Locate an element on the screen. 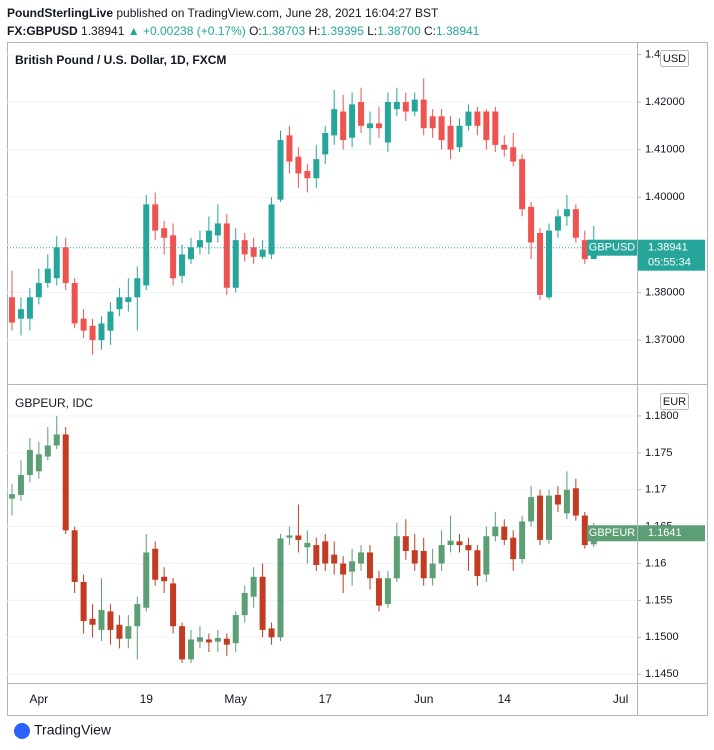  symbol: FX:GBPUSD is located at coordinates (42, 31).